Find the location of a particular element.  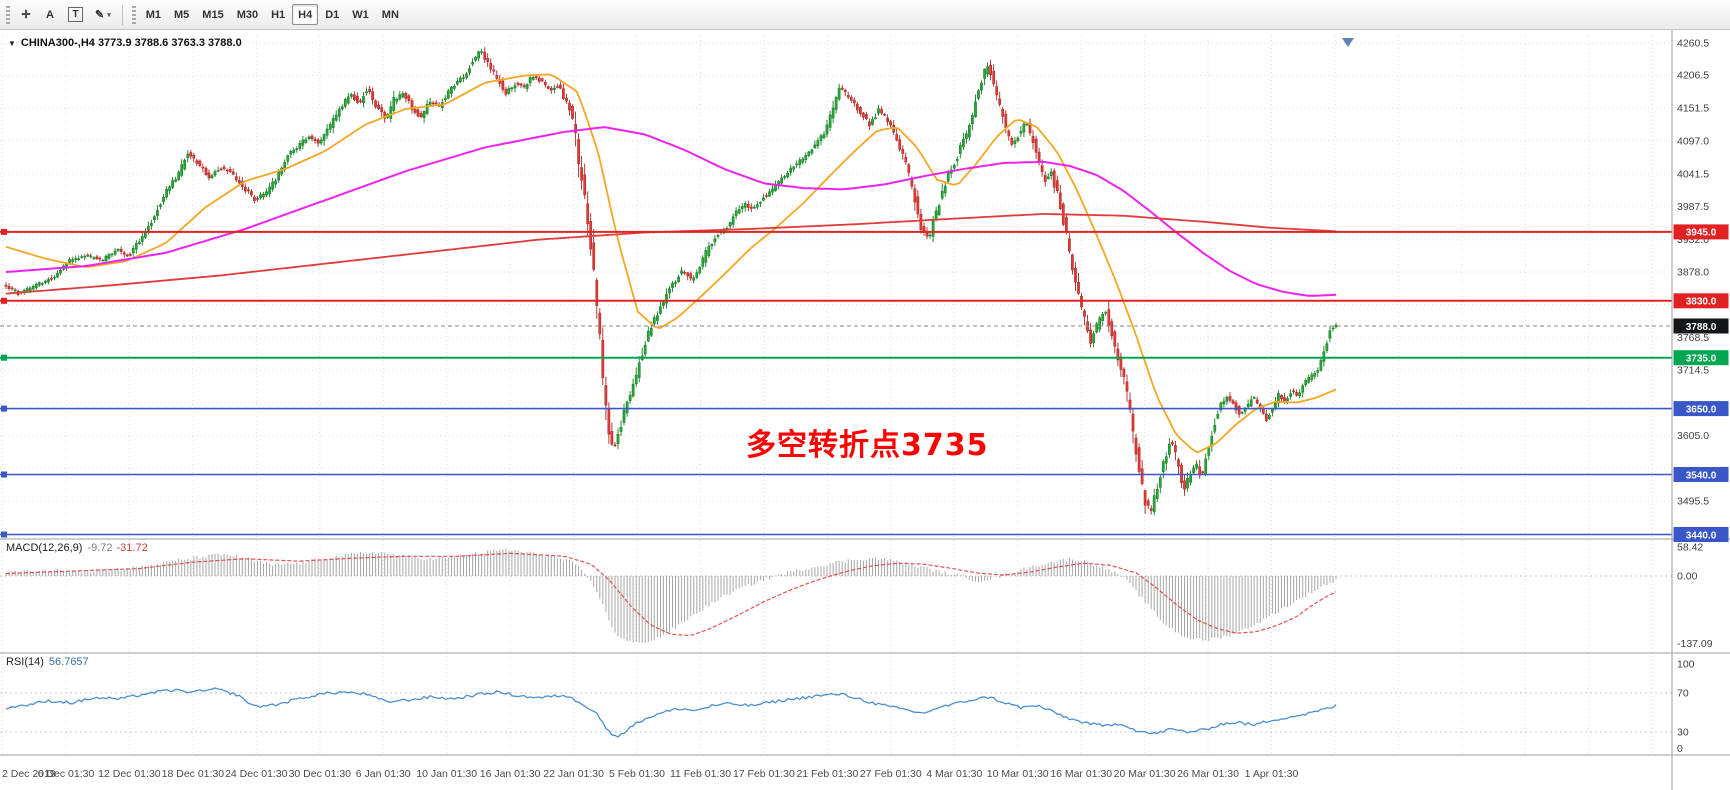

svg-text: 4206.5 is located at coordinates (1693, 76).